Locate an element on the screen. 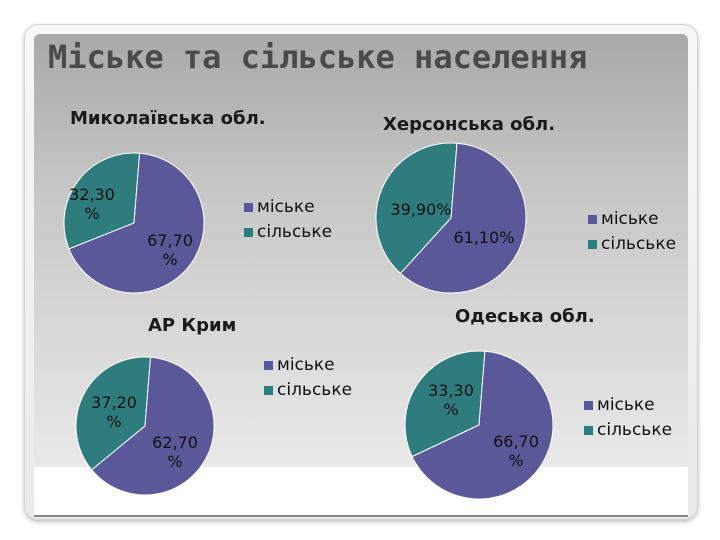  chart-title: АР Крим is located at coordinates (192, 325).